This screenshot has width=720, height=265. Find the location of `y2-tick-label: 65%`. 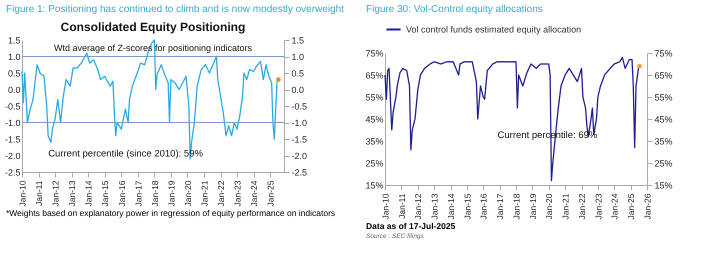

y2-tick-label: 65% is located at coordinates (663, 75).